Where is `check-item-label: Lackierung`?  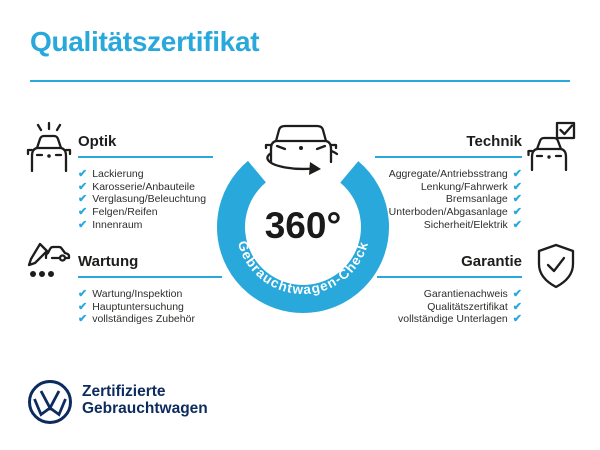
check-item-label: Lackierung is located at coordinates (118, 174).